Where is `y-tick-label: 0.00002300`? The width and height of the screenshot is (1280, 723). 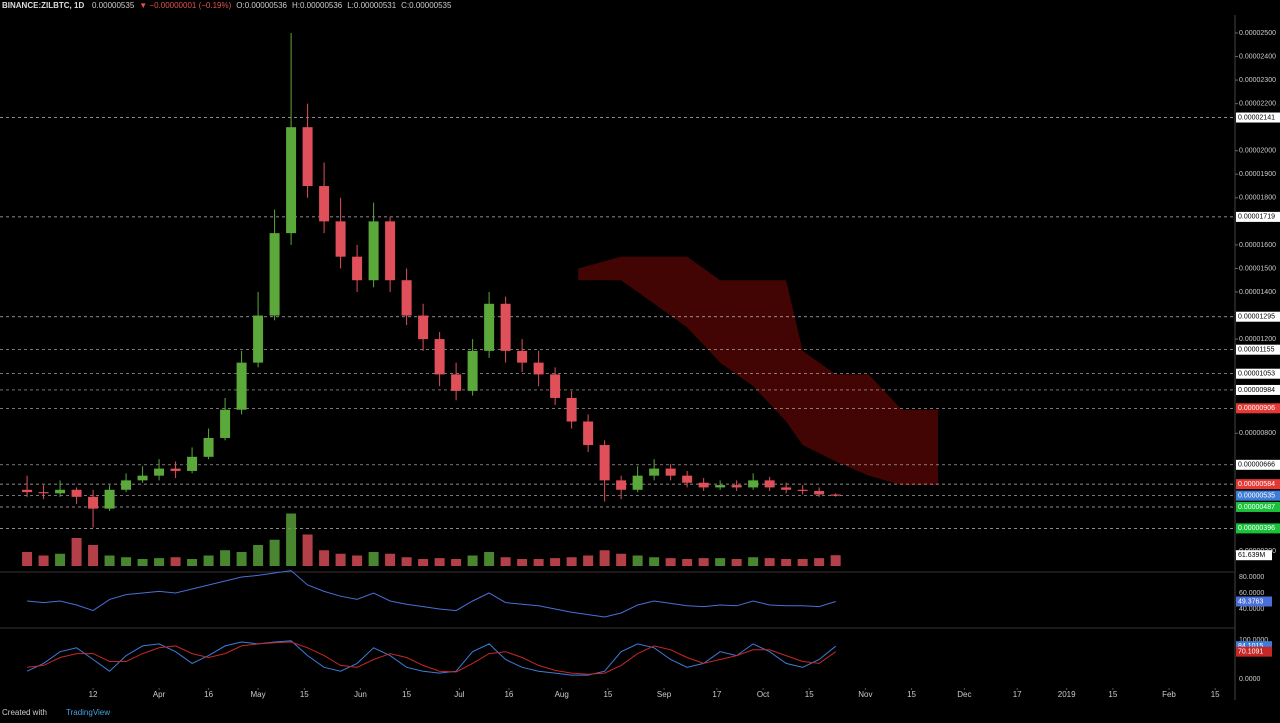 y-tick-label: 0.00002300 is located at coordinates (1257, 80).